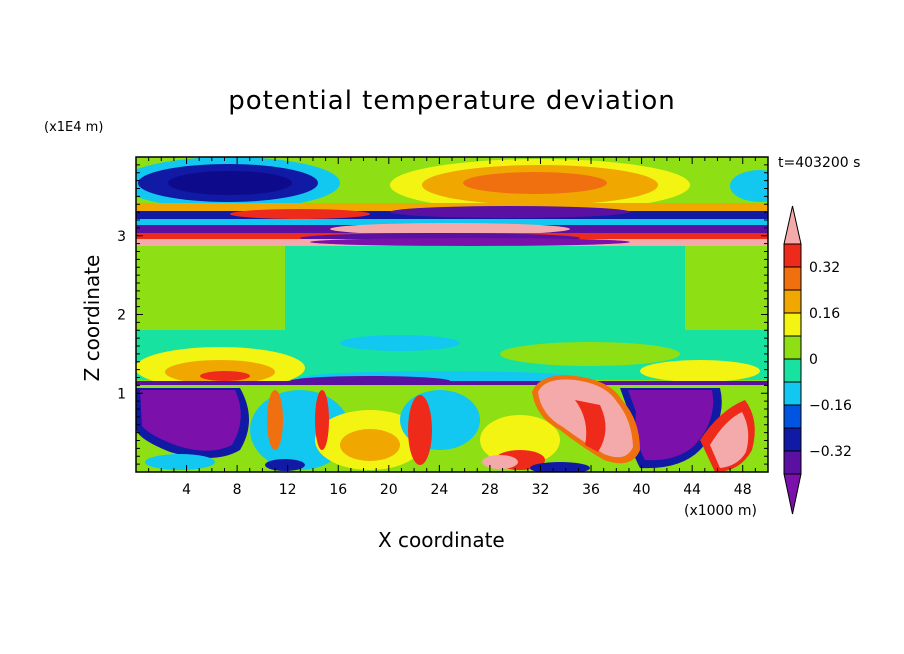  Describe the element at coordinates (389, 490) in the screenshot. I see `x-tick-label: 20` at that location.